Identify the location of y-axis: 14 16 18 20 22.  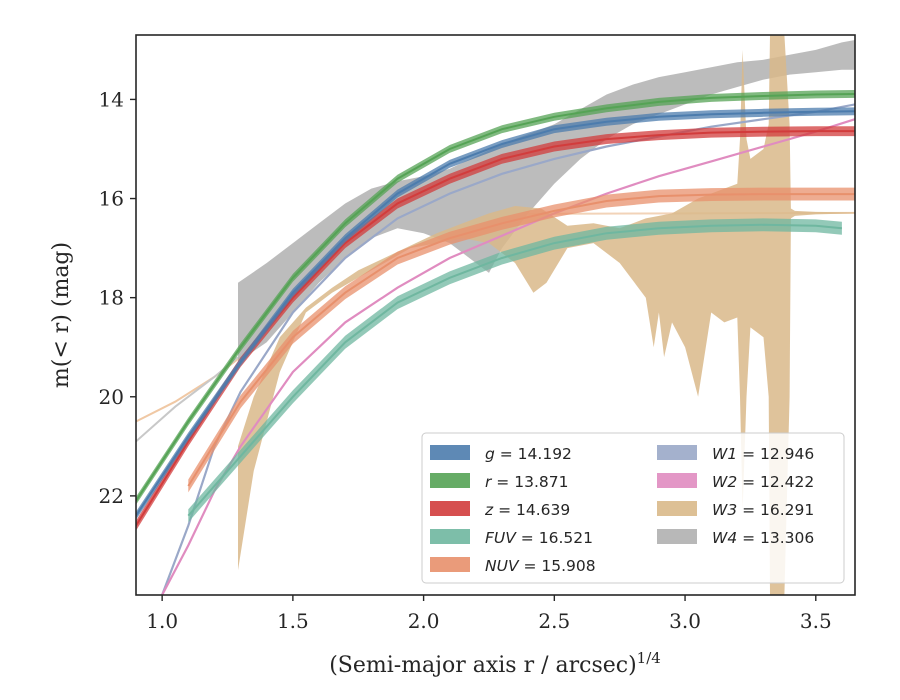
(117, 297).